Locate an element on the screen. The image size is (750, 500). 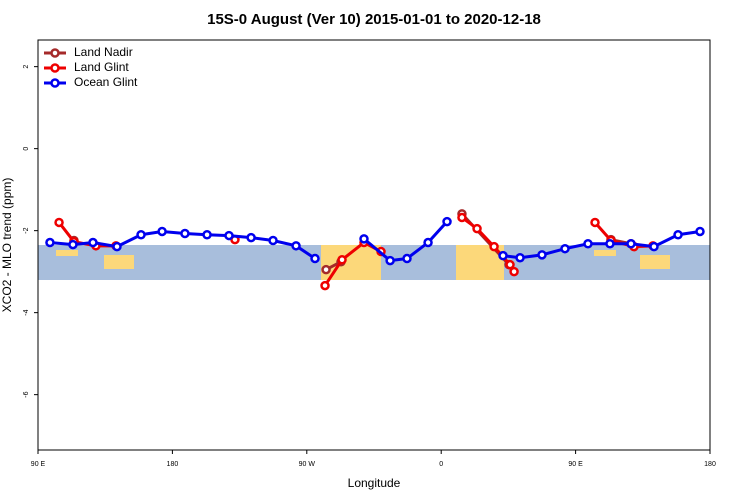
x-tick-label: 90 W is located at coordinates (307, 464).